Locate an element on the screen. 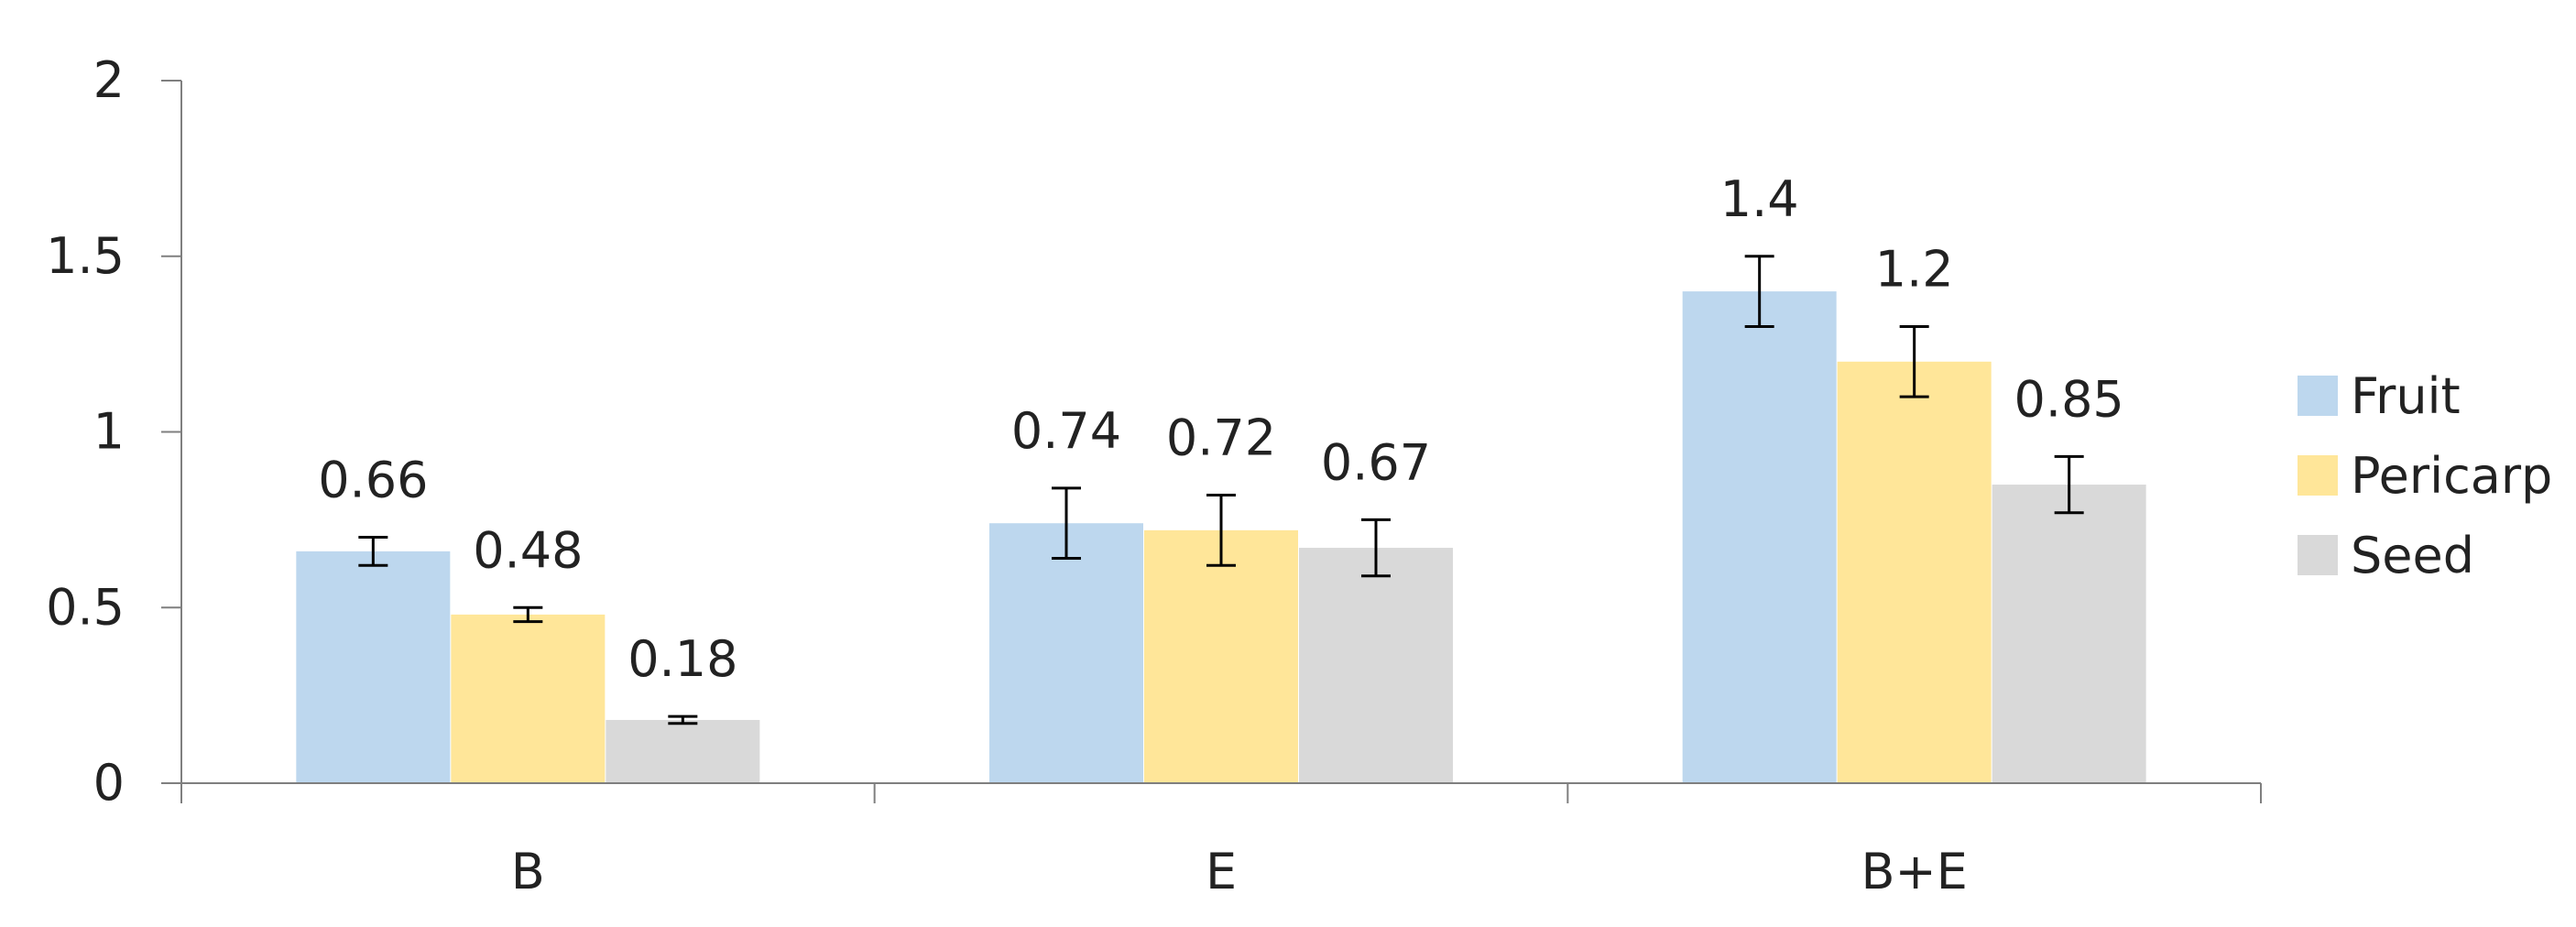 The width and height of the screenshot is (2576, 927). error-bar-seed-b is located at coordinates (683, 719).